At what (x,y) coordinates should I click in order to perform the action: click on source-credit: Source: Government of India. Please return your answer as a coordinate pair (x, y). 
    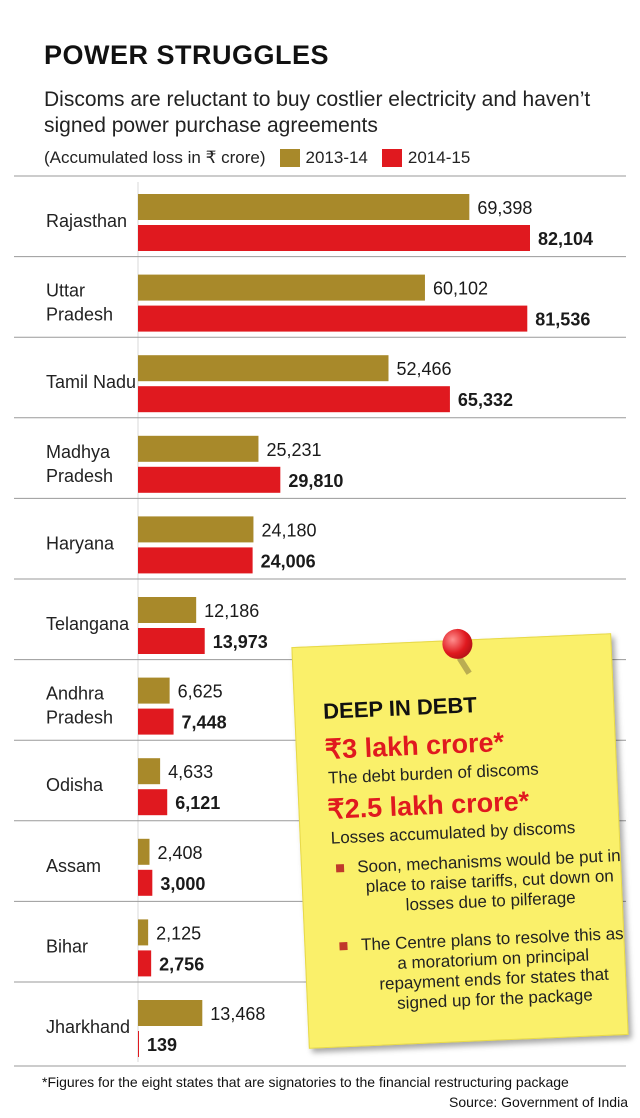
    Looking at the image, I should click on (538, 1102).